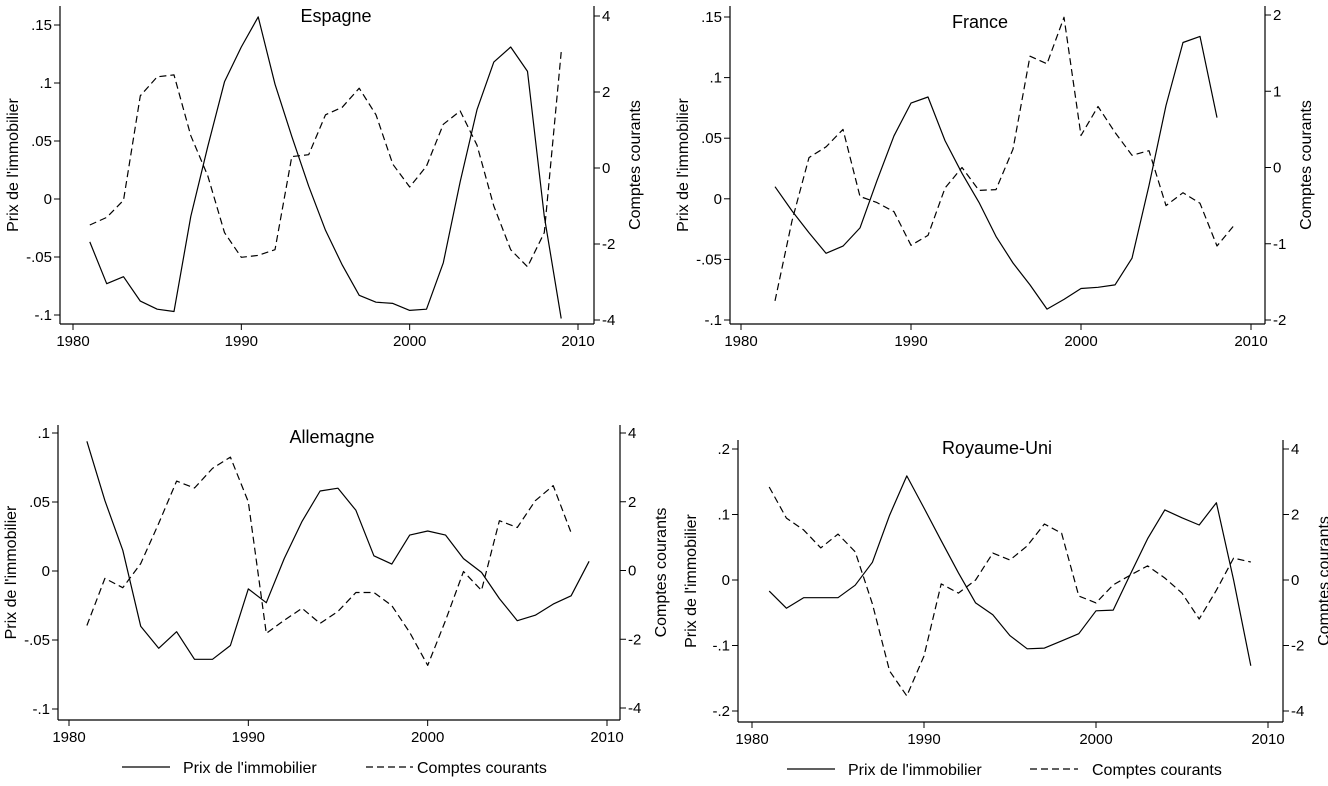 Image resolution: width=1328 pixels, height=786 pixels. What do you see at coordinates (721, 711) in the screenshot?
I see `y-tick-label: -.2` at bounding box center [721, 711].